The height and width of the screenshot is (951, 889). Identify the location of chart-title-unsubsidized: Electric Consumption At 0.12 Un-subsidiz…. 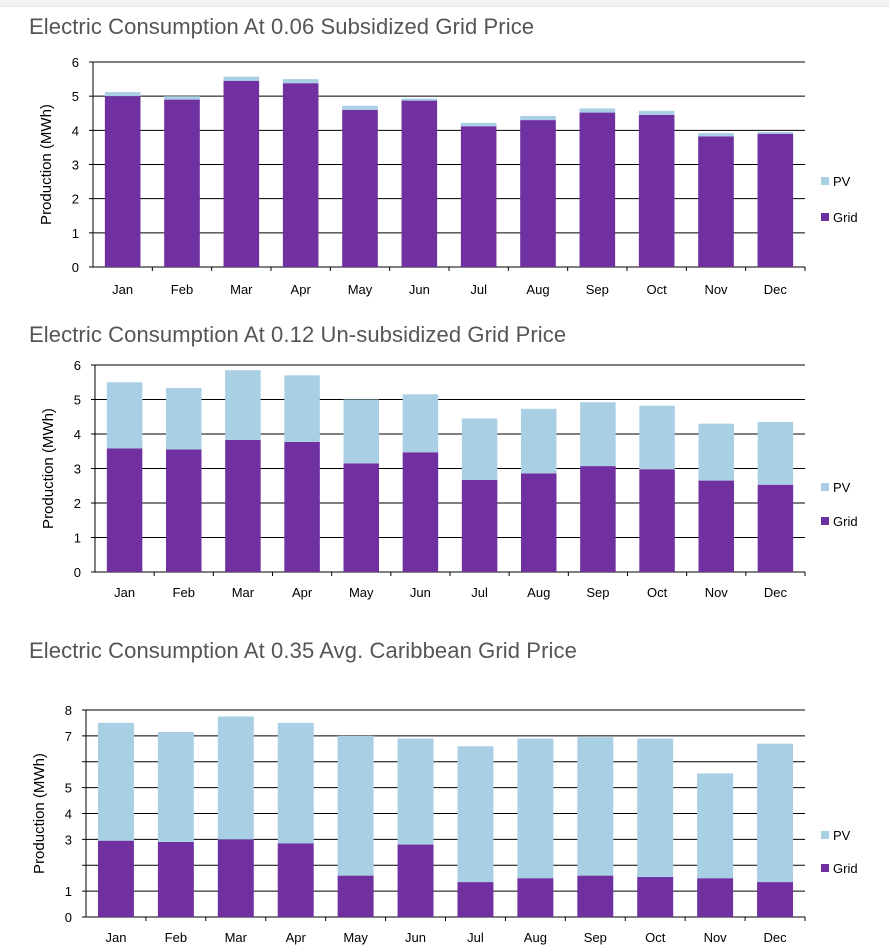
(298, 334).